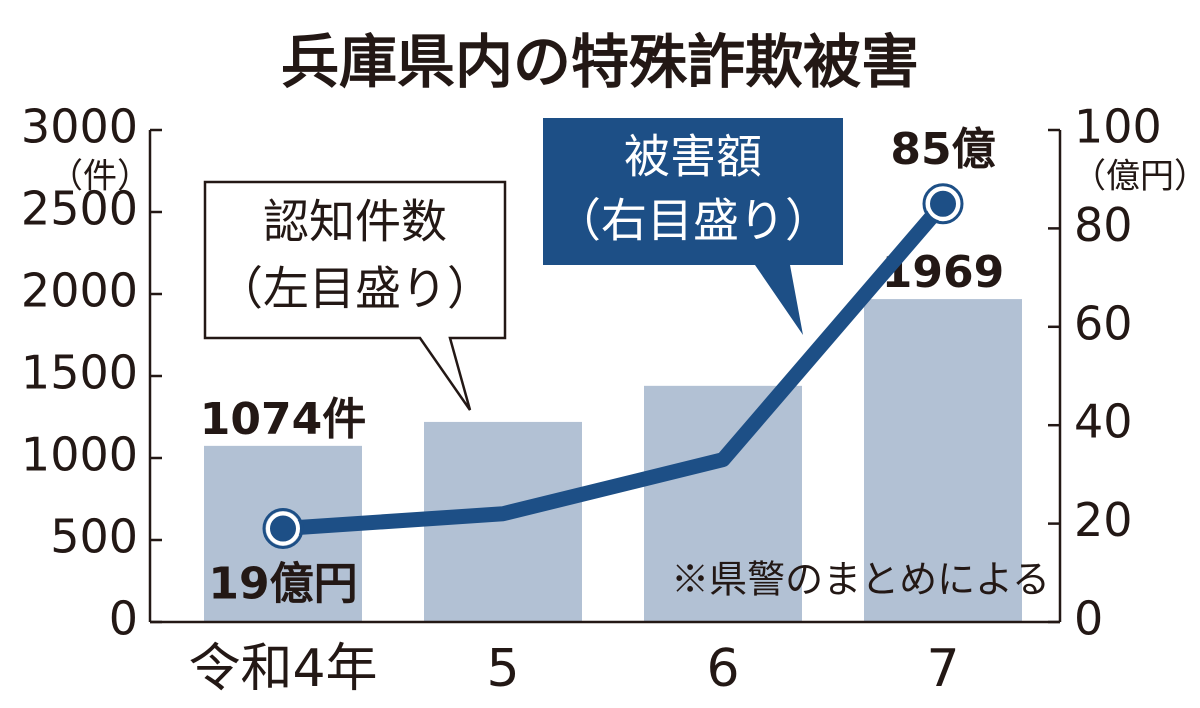 The height and width of the screenshot is (708, 1200). I want to click on bar-callout, so click(355, 295).